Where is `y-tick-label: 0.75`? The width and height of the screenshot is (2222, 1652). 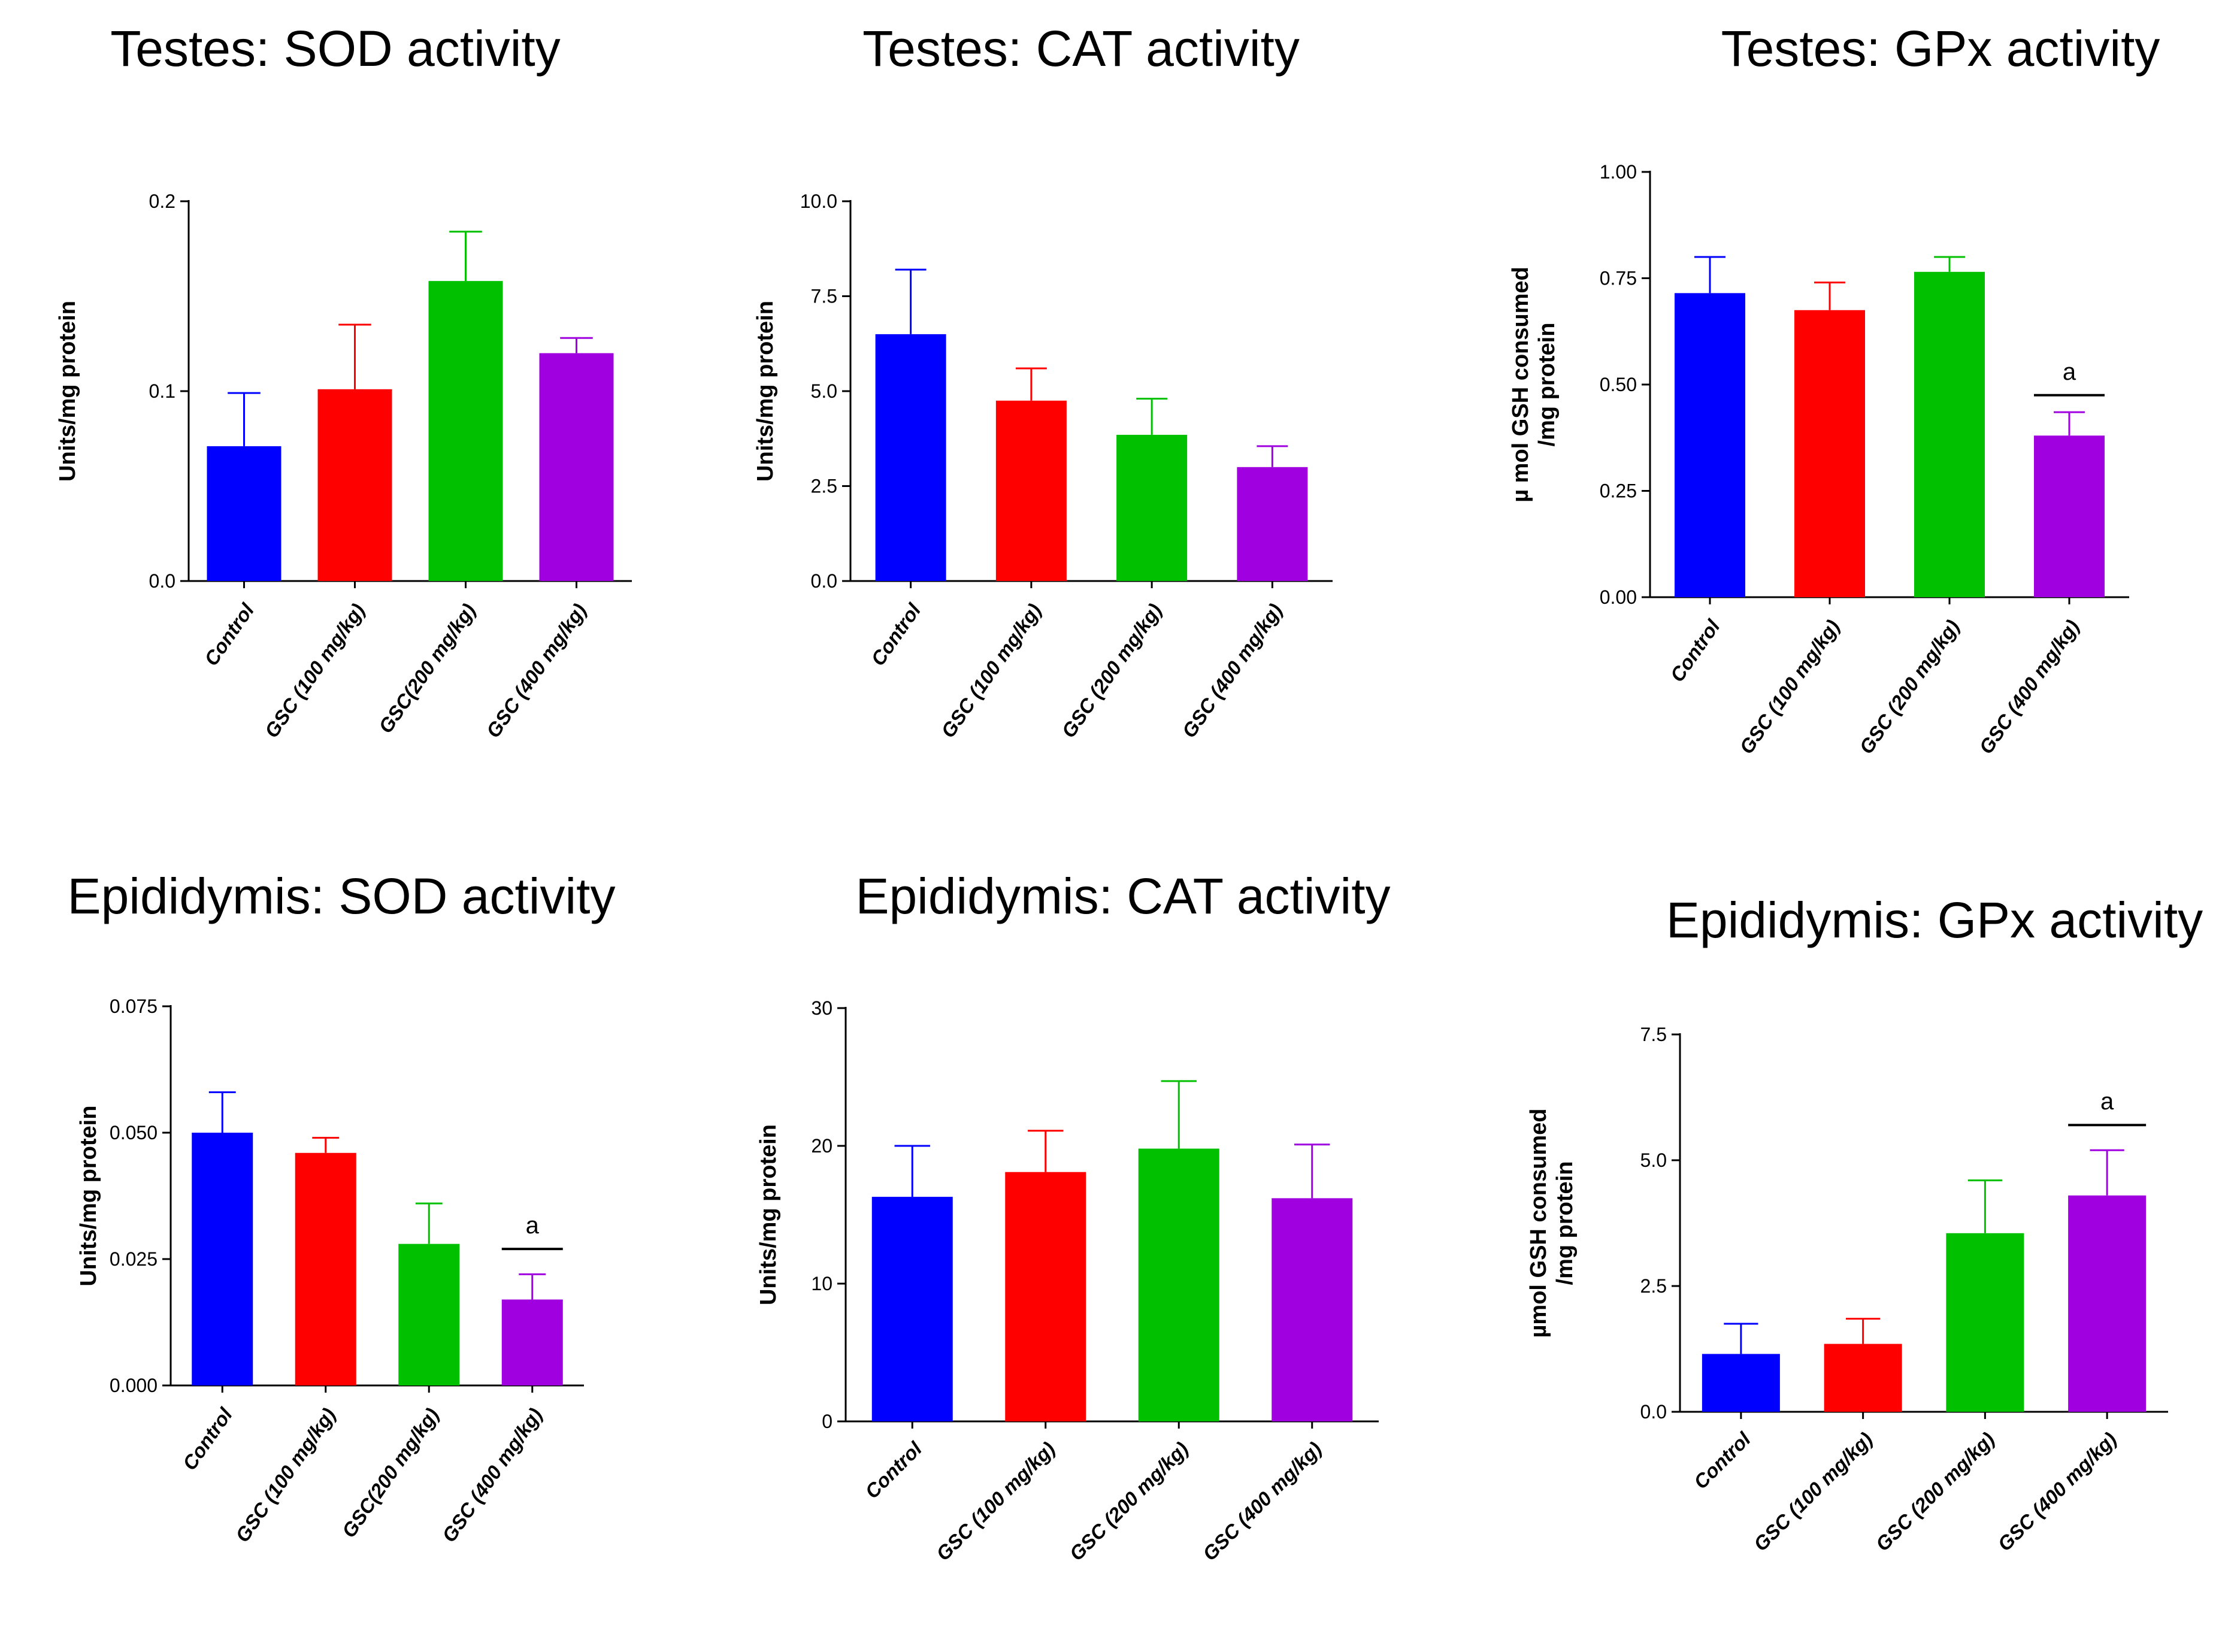
y-tick-label: 0.75 is located at coordinates (1619, 278).